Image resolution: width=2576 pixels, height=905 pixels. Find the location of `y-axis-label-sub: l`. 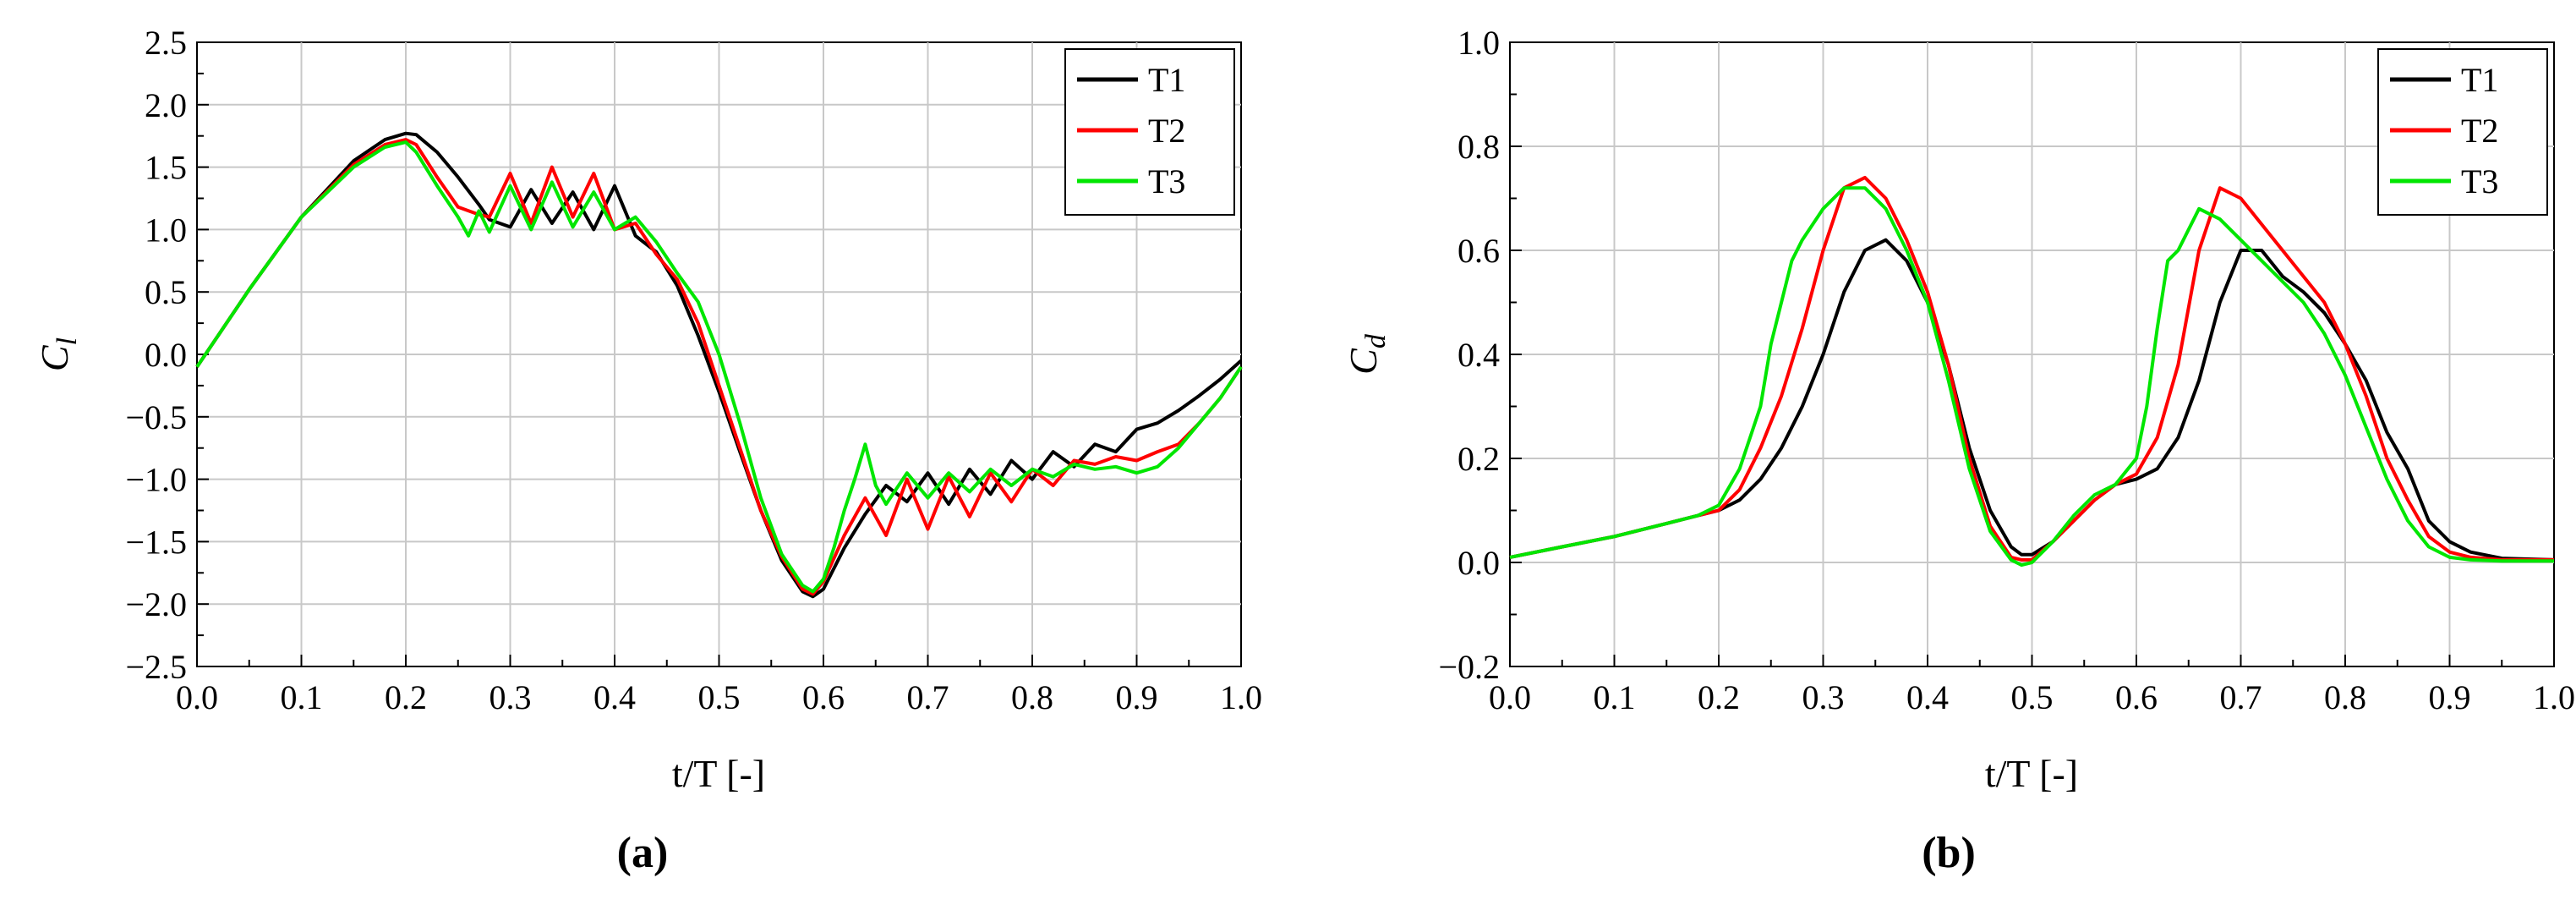

y-axis-label-sub: l is located at coordinates (67, 341).